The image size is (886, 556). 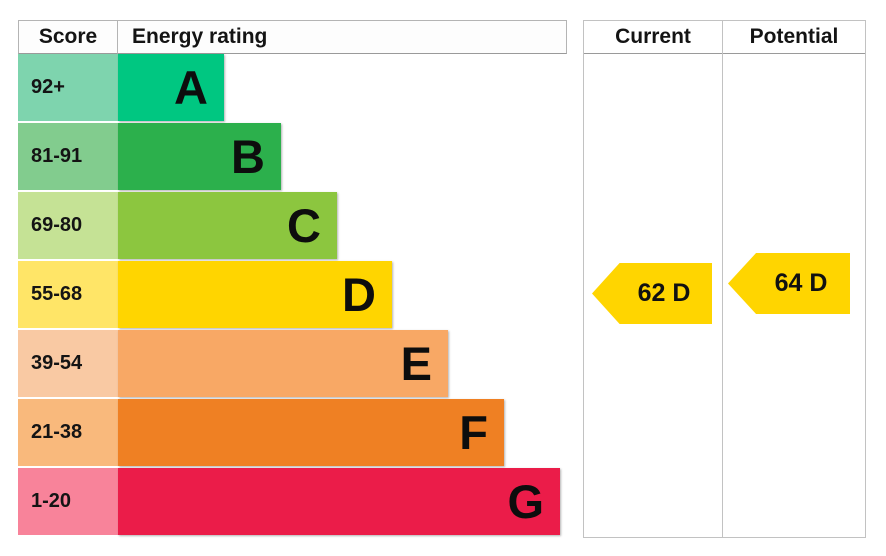 I want to click on grade-letter: D, so click(x=359, y=294).